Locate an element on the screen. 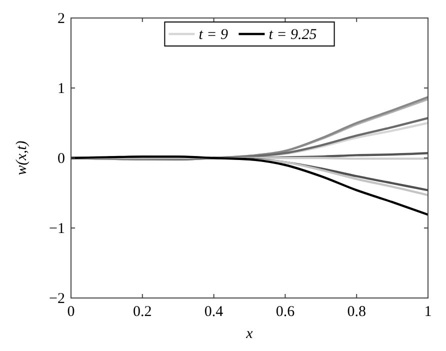  x-tick-label: 0.4 is located at coordinates (214, 312).